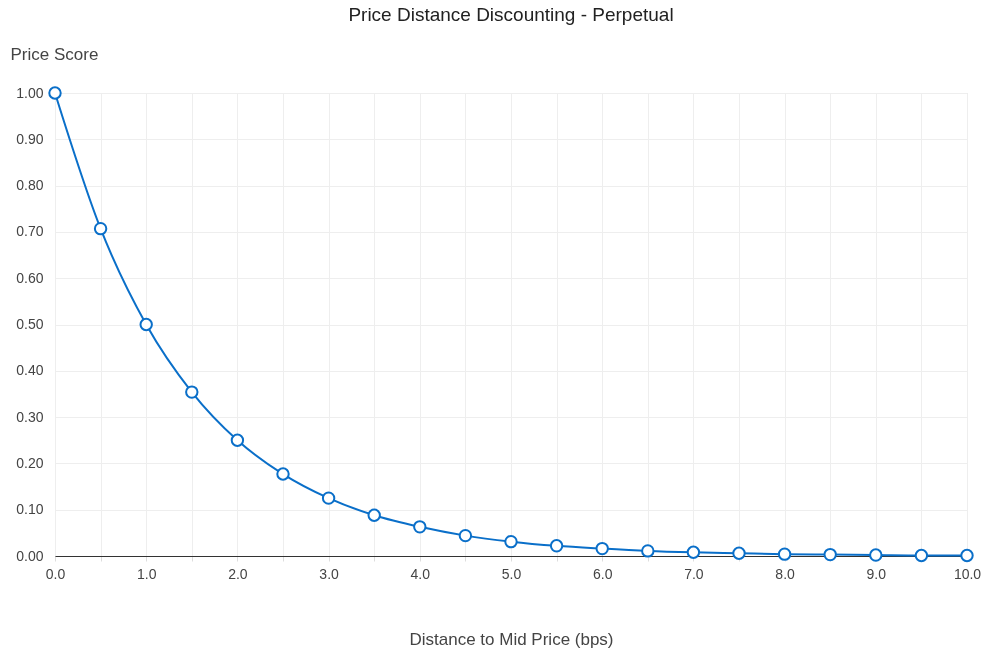  I want to click on y-tick-label: 1.00, so click(30, 92).